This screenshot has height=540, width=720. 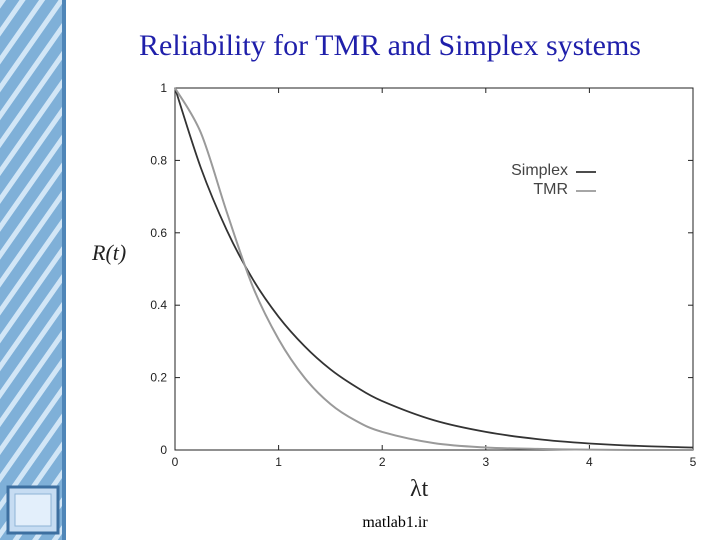 I want to click on chart-legend: Simplex TMR, so click(x=553, y=180).